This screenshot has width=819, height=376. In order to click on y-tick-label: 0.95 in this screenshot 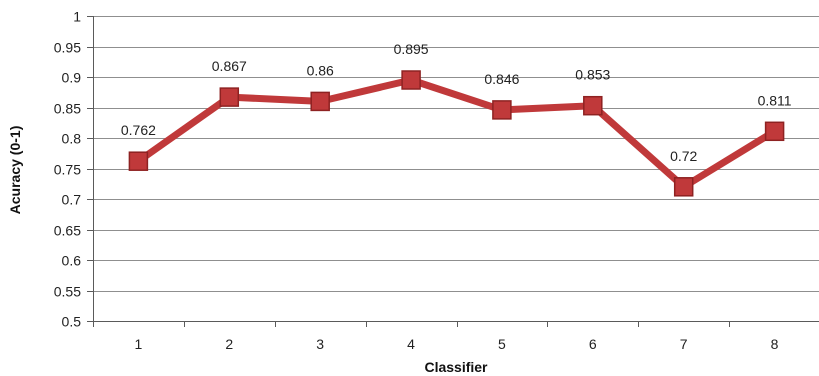, I will do `click(67, 48)`.